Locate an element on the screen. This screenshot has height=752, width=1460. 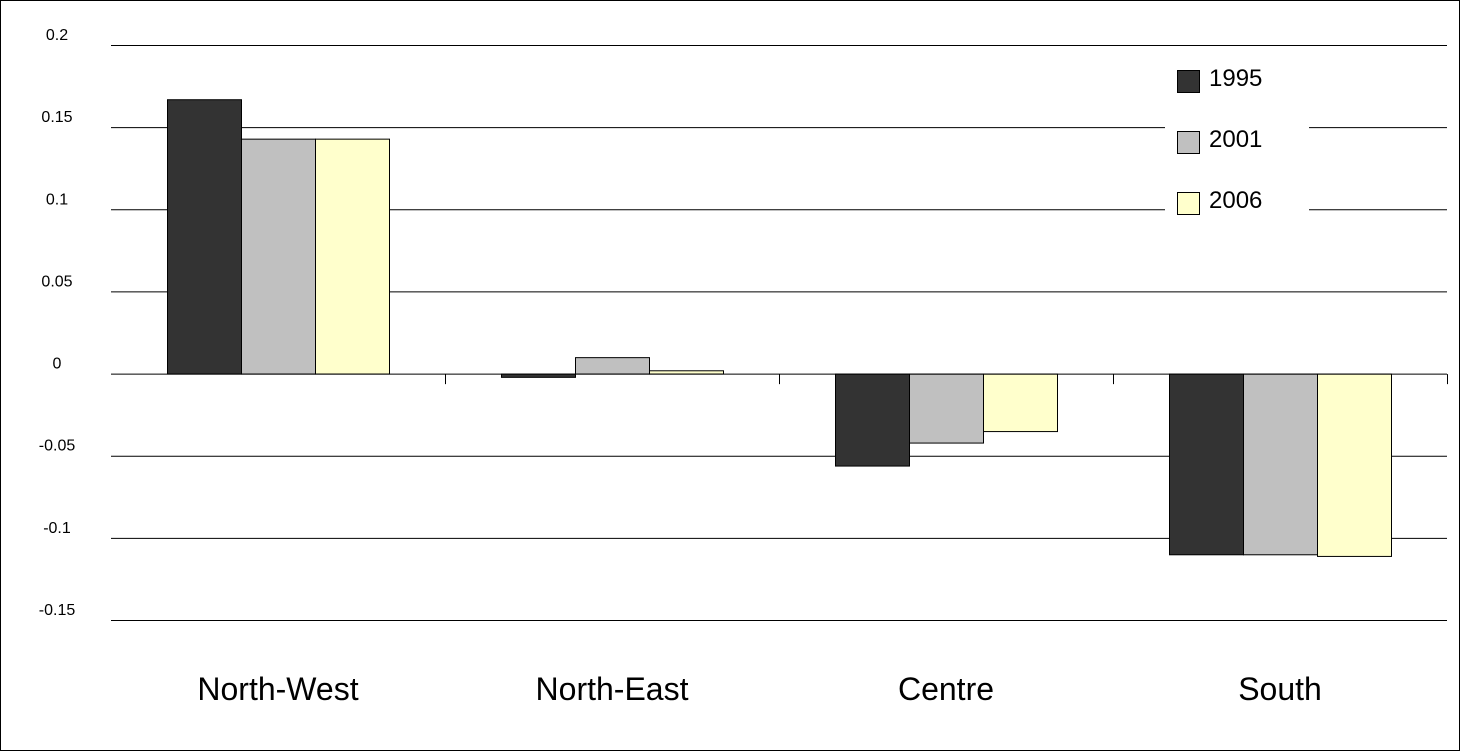
category-label: South is located at coordinates (1280, 689).